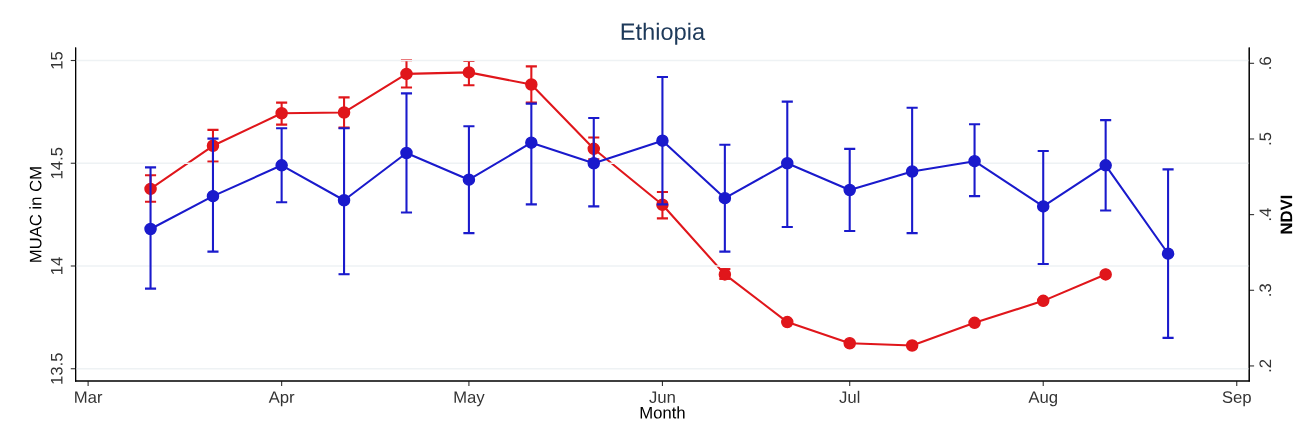  I want to click on x-tick-label: Jun, so click(662, 397).